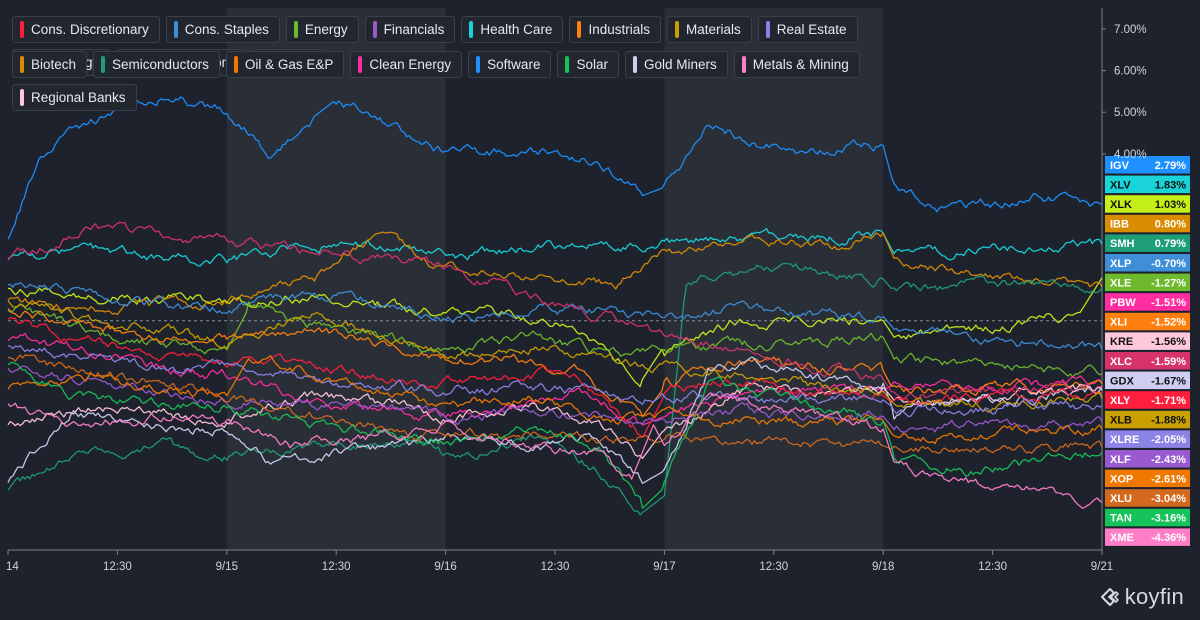  I want to click on end-label-box-xlu, so click(1147, 498).